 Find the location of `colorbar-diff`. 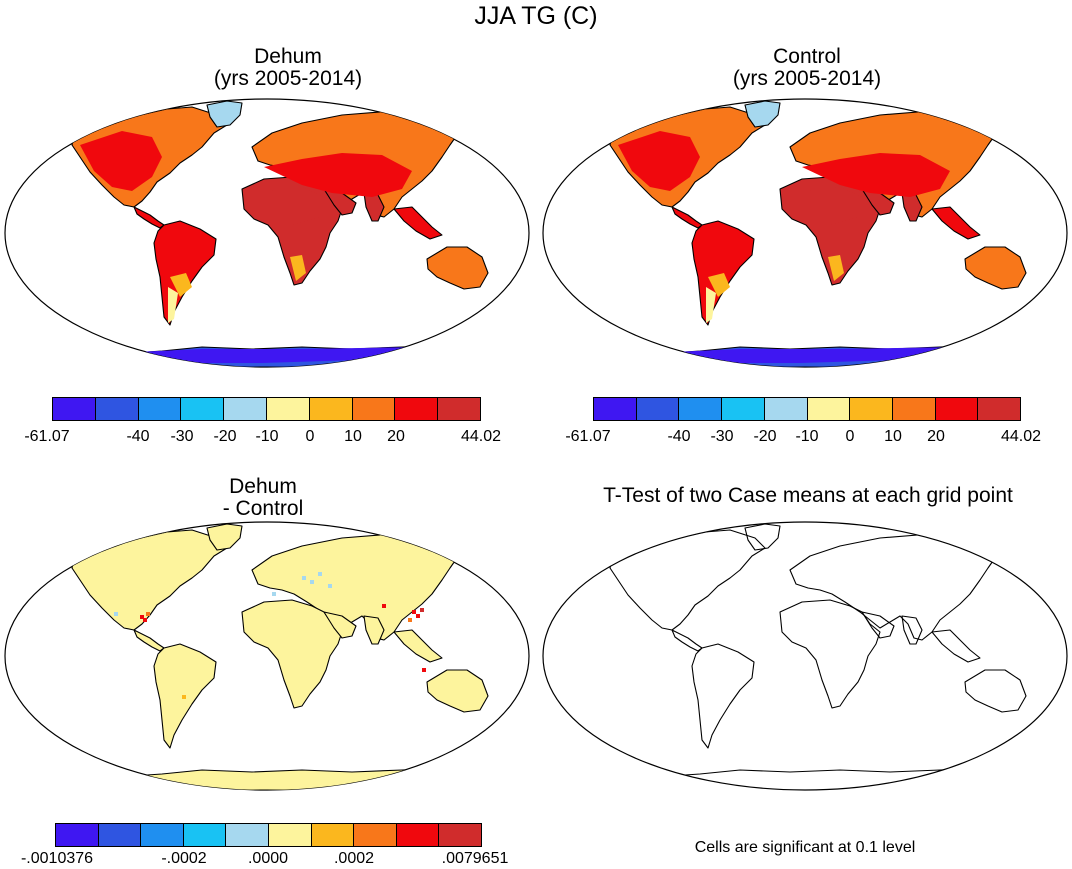

colorbar-diff is located at coordinates (268, 835).